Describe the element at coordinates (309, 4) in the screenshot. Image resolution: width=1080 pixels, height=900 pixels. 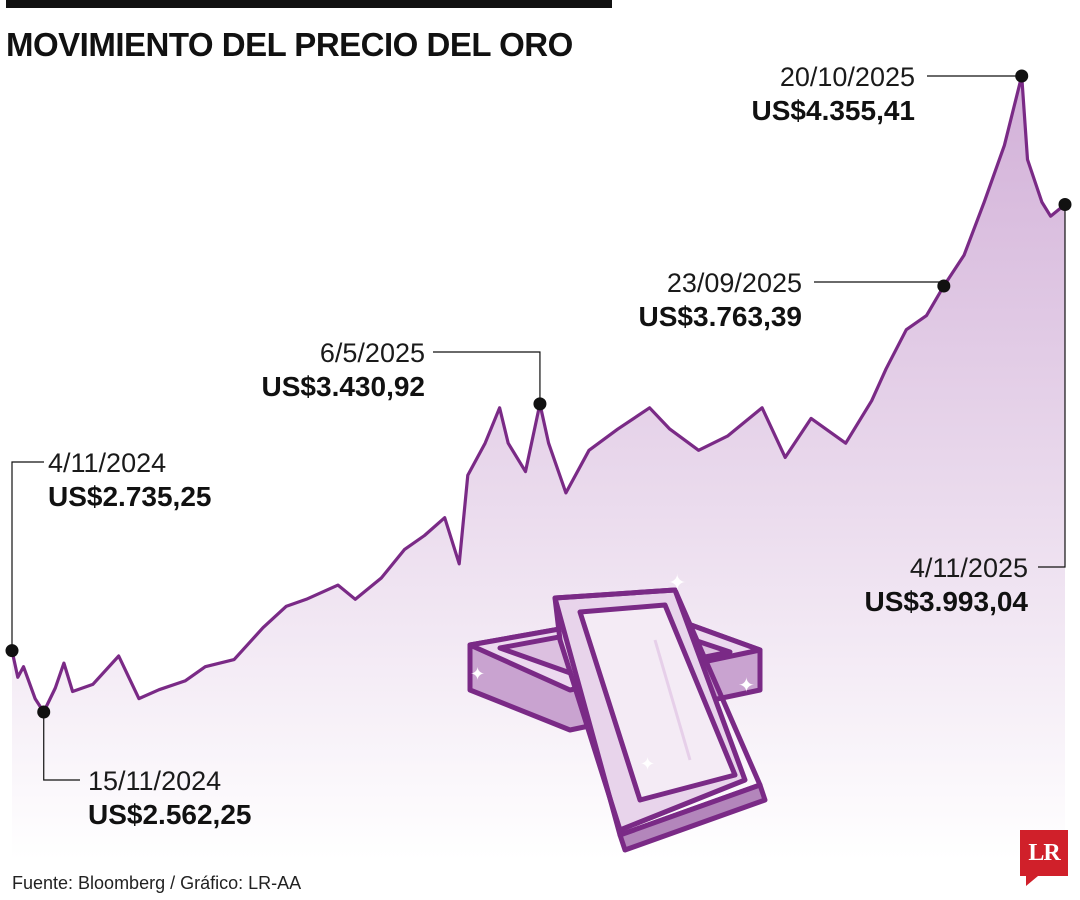
I see `title-rule` at that location.